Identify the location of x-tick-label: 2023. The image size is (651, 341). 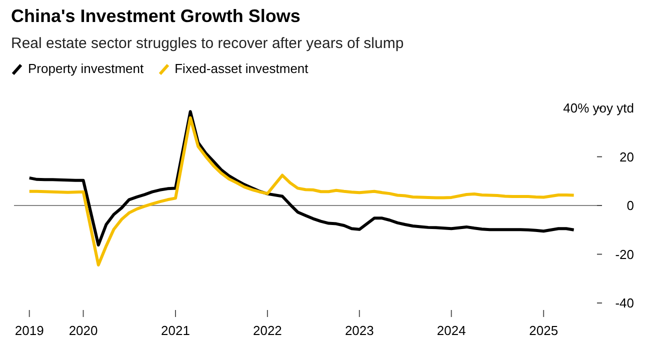
(359, 330).